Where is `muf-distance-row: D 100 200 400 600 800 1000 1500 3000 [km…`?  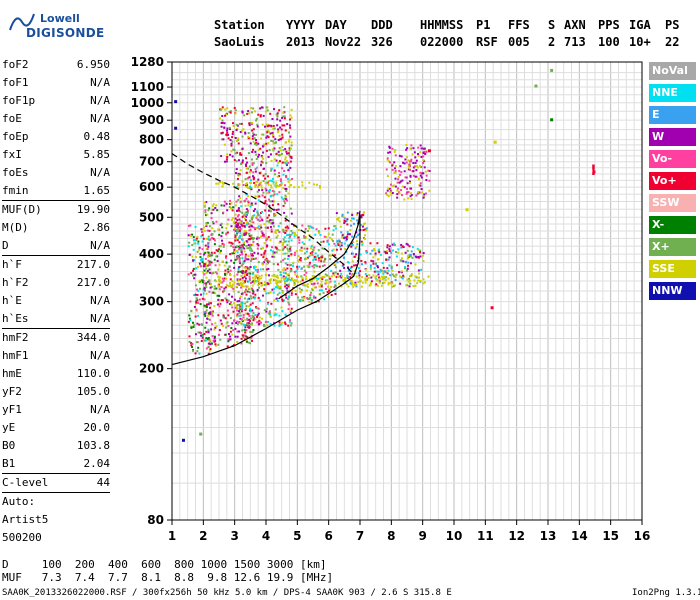 muf-distance-row: D 100 200 400 600 800 1000 1500 3000 [km… is located at coordinates (164, 564).